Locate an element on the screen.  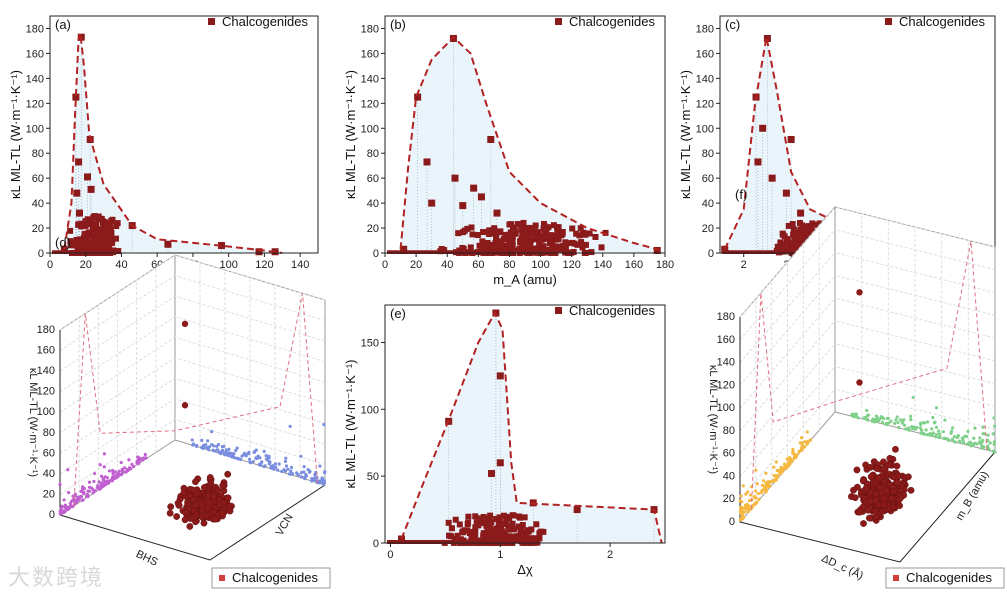
z-axis-title: κL ML-TL (W·m⁻¹·K⁻¹) is located at coordinates (713, 419).